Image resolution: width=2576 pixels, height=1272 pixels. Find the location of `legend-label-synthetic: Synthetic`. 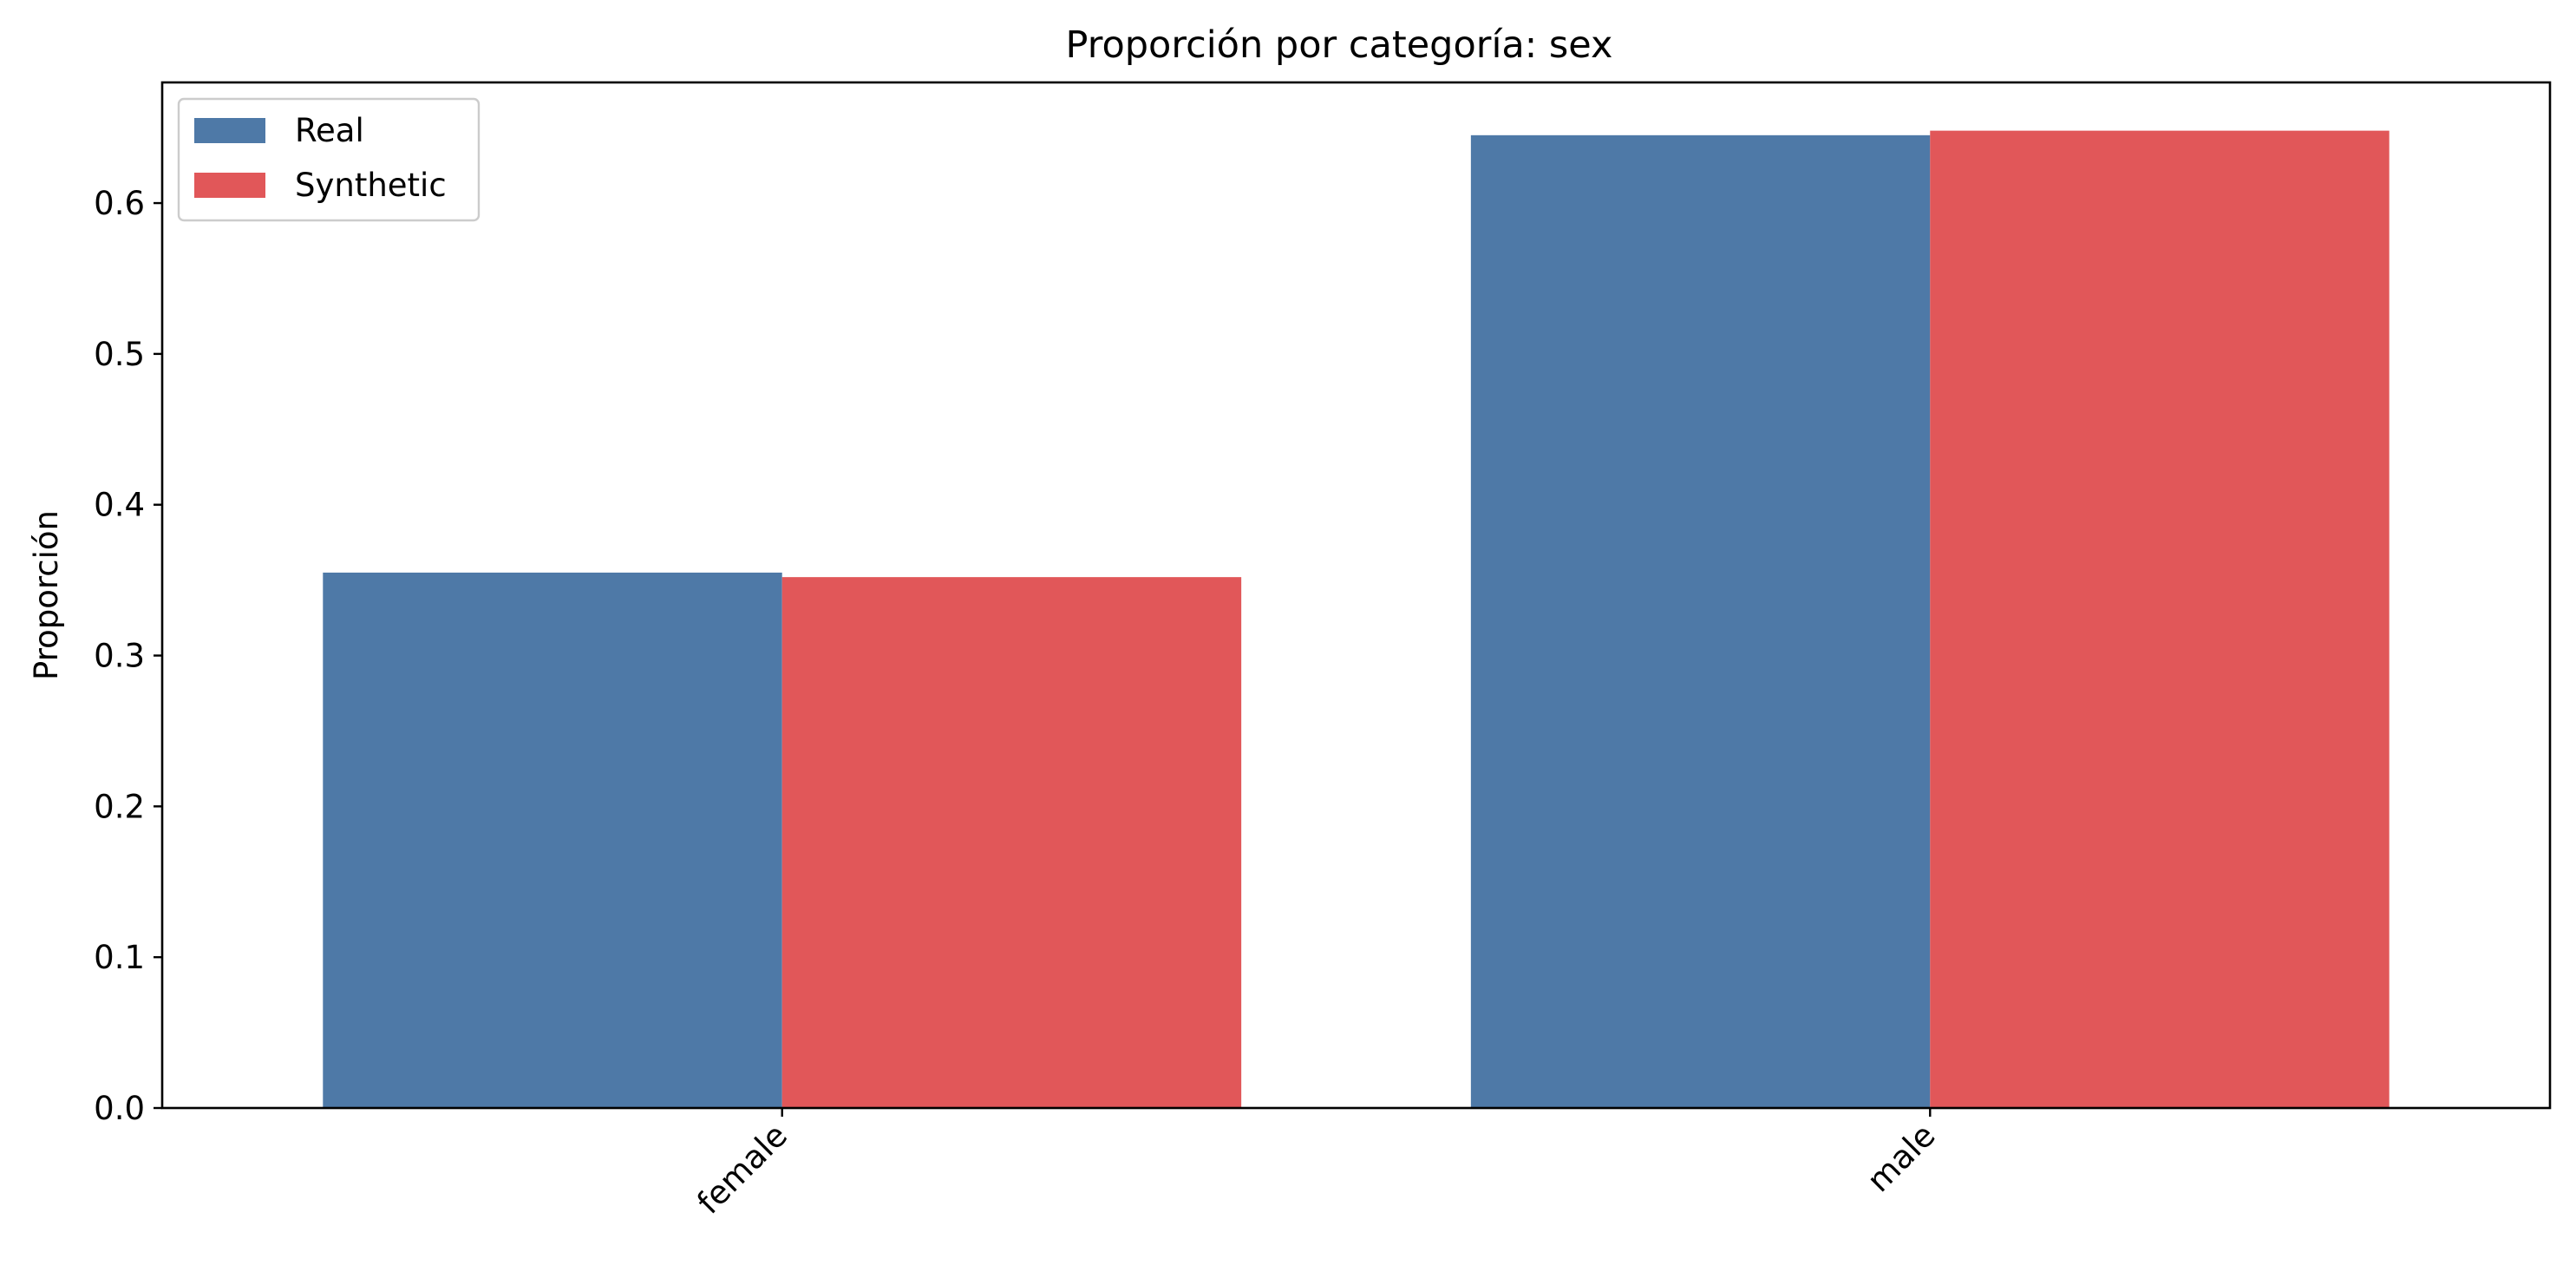

legend-label-synthetic: Synthetic is located at coordinates (371, 185).